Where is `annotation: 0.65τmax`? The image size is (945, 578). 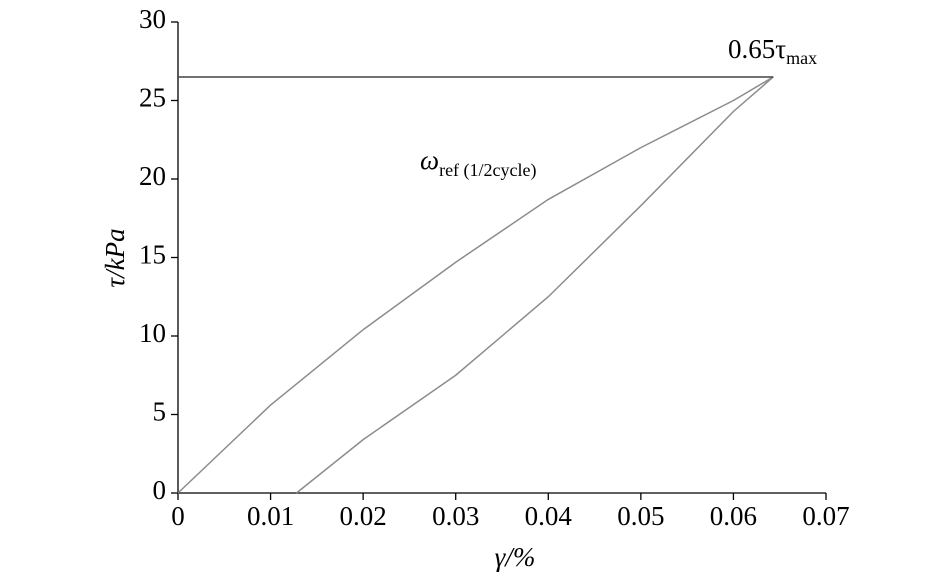
annotation: 0.65τmax is located at coordinates (772, 51).